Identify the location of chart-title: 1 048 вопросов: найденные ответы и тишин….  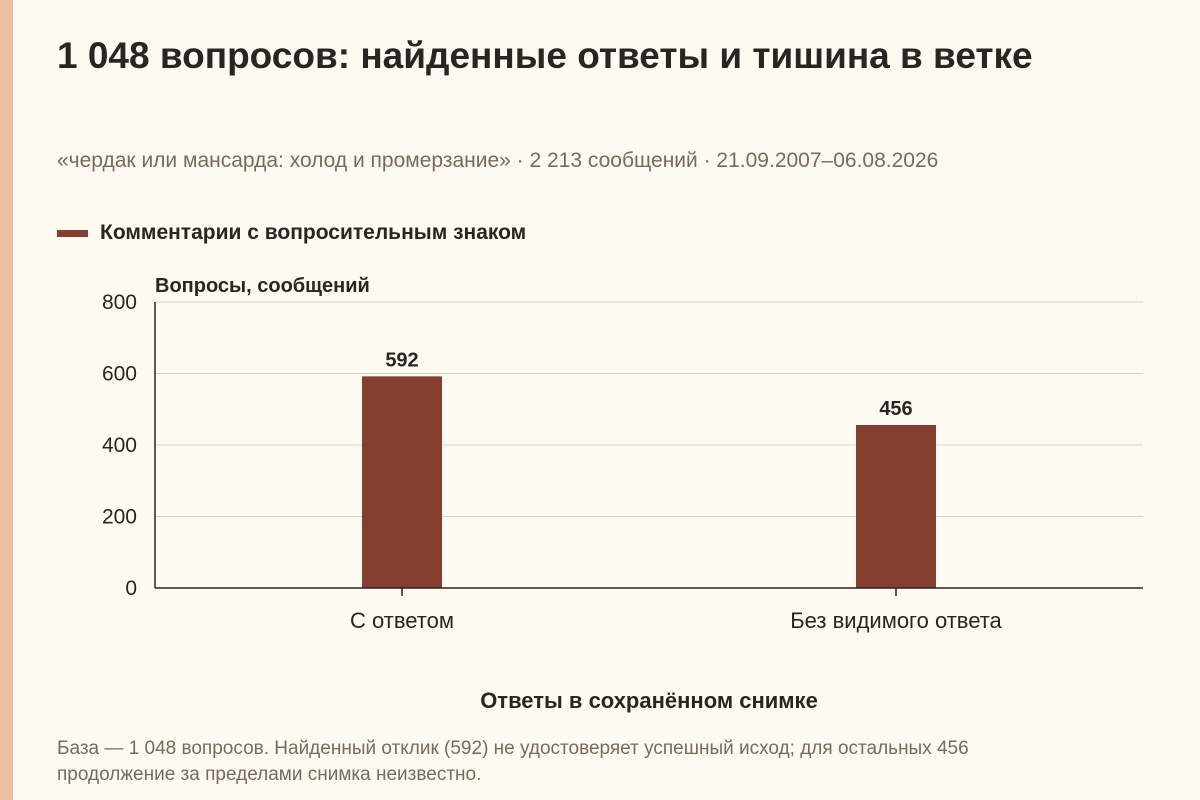
(545, 55).